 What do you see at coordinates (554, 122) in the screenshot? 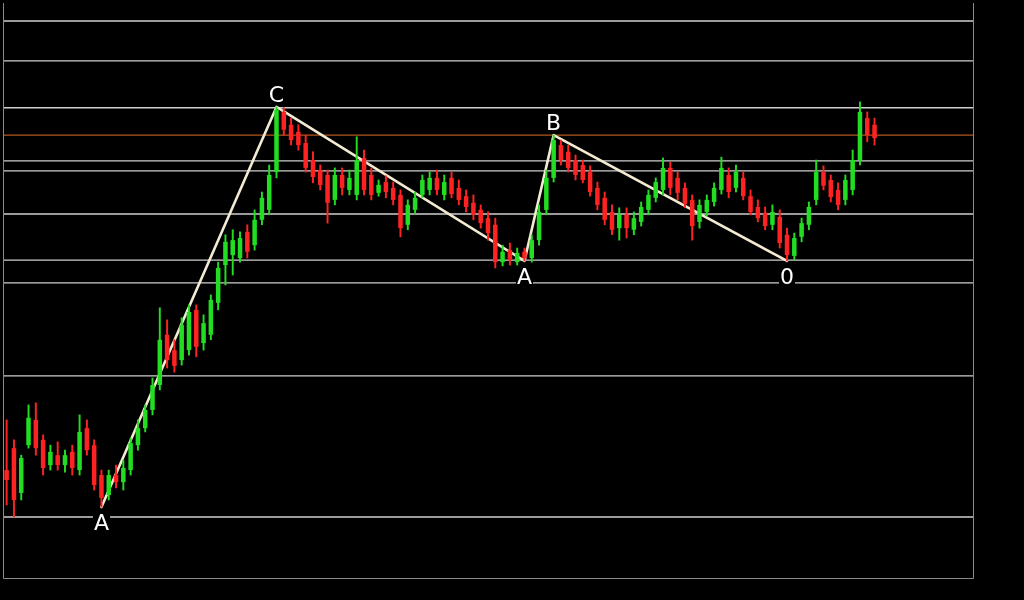
I see `annotation: B` at bounding box center [554, 122].